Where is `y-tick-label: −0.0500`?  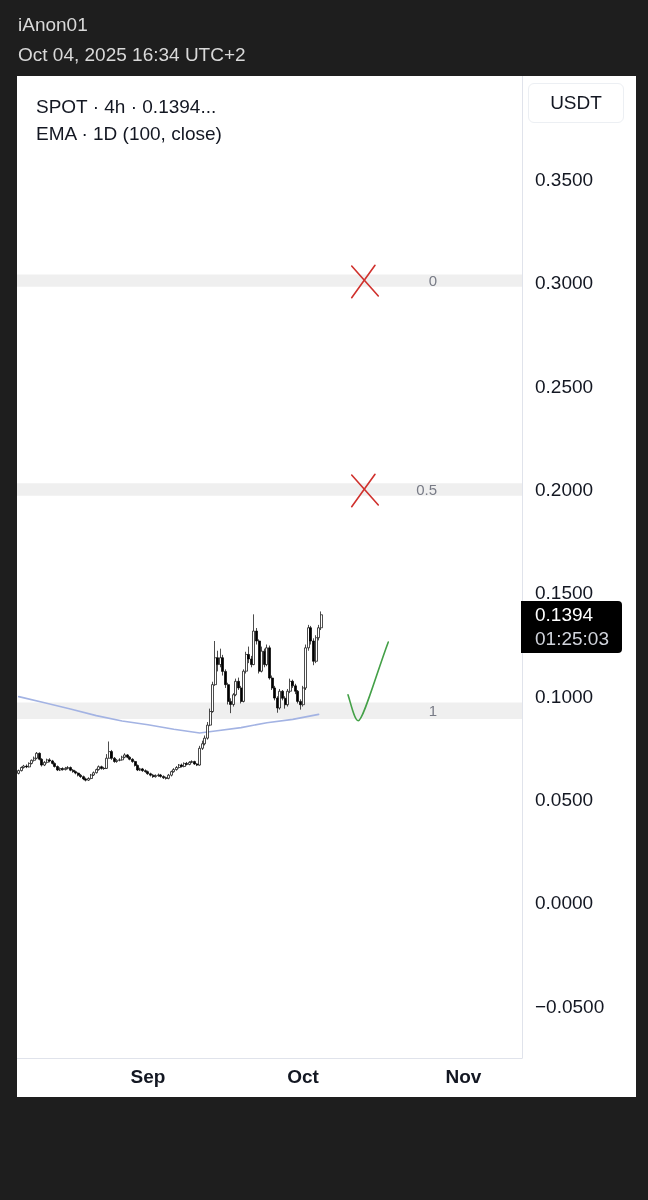
y-tick-label: −0.0500 is located at coordinates (570, 1006).